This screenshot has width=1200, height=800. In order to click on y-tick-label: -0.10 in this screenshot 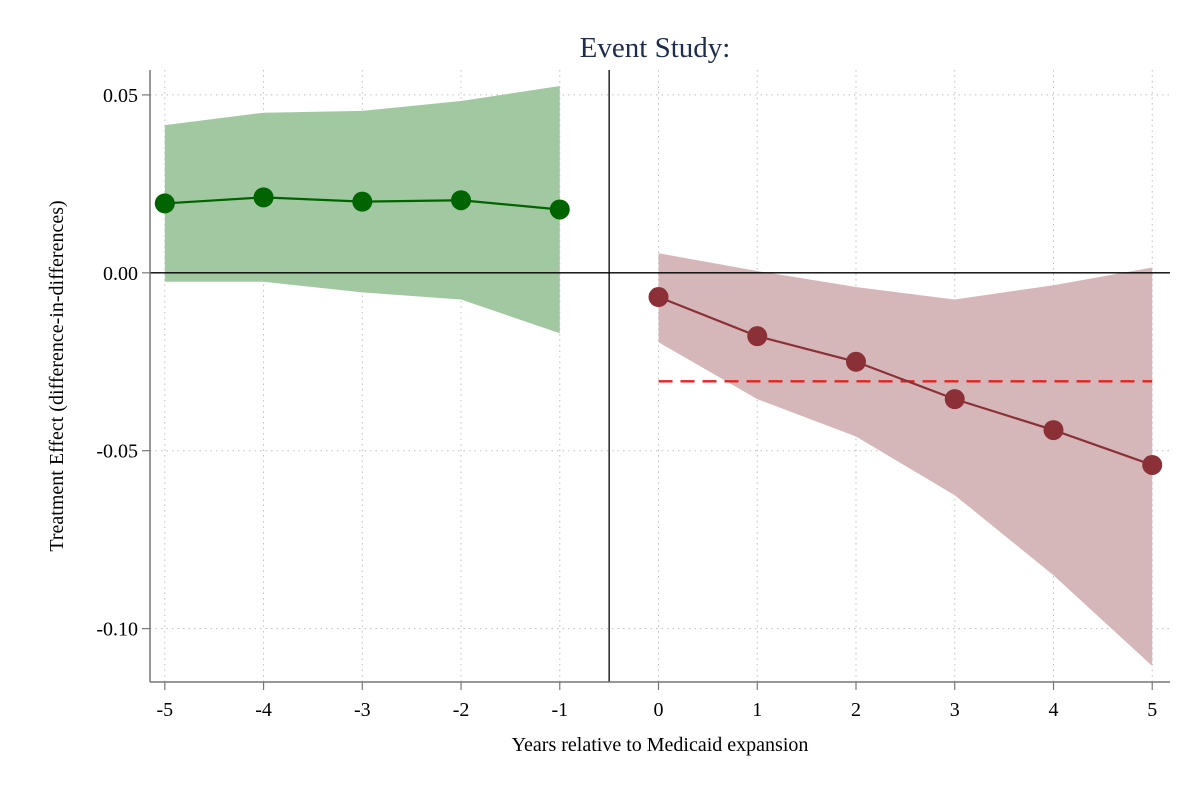, I will do `click(117, 630)`.